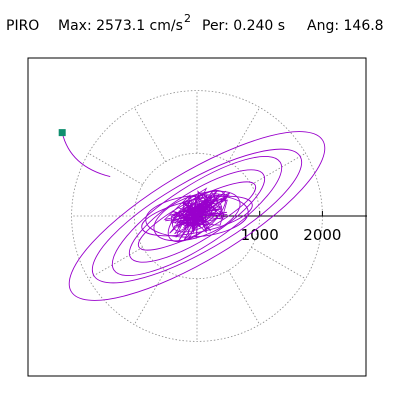 This screenshot has height=400, width=400. What do you see at coordinates (244, 26) in the screenshot?
I see `period-label: Per: 0.240 s` at bounding box center [244, 26].